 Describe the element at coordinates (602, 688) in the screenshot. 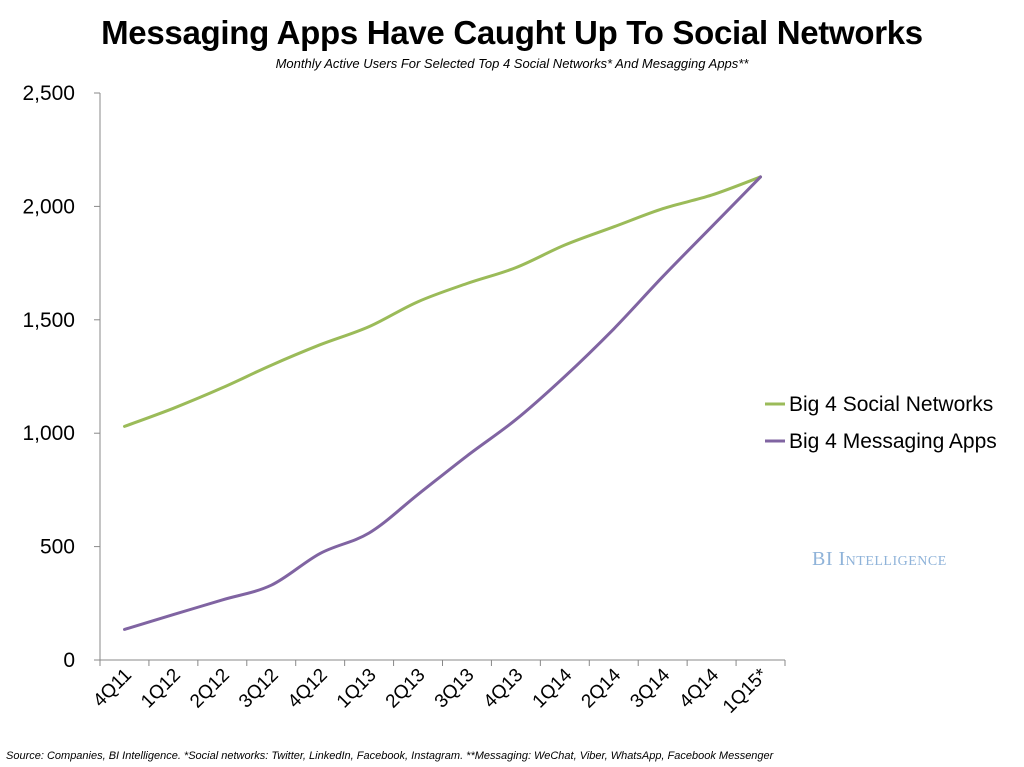

I see `x-tick-label: 2Q14` at that location.